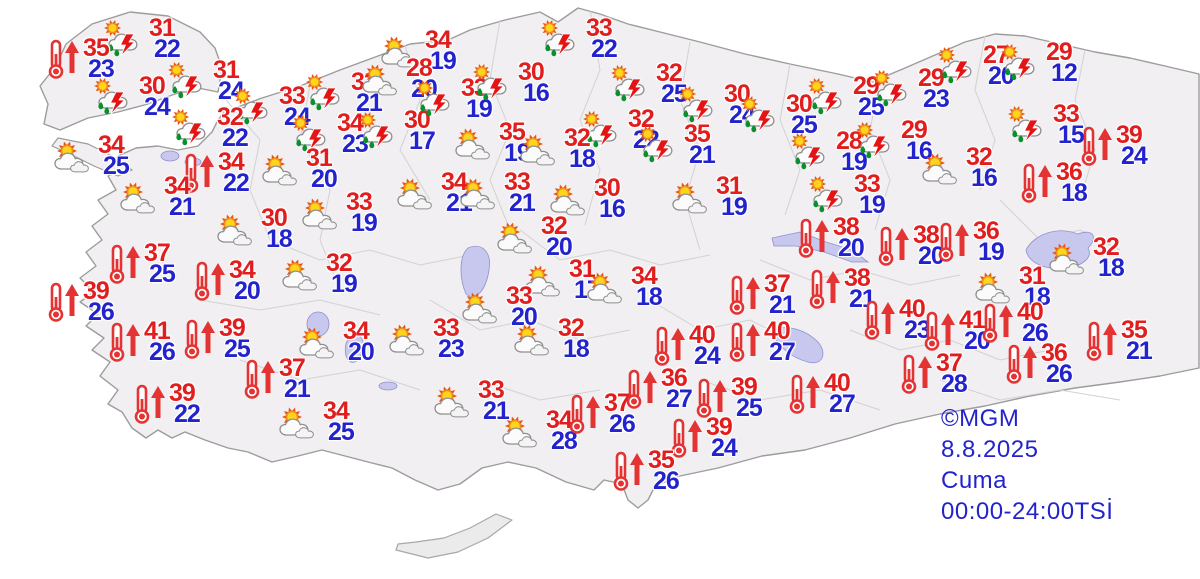 This screenshot has width=1200, height=579. What do you see at coordinates (893, 141) in the screenshot?
I see `weather-station: 29 16` at bounding box center [893, 141].